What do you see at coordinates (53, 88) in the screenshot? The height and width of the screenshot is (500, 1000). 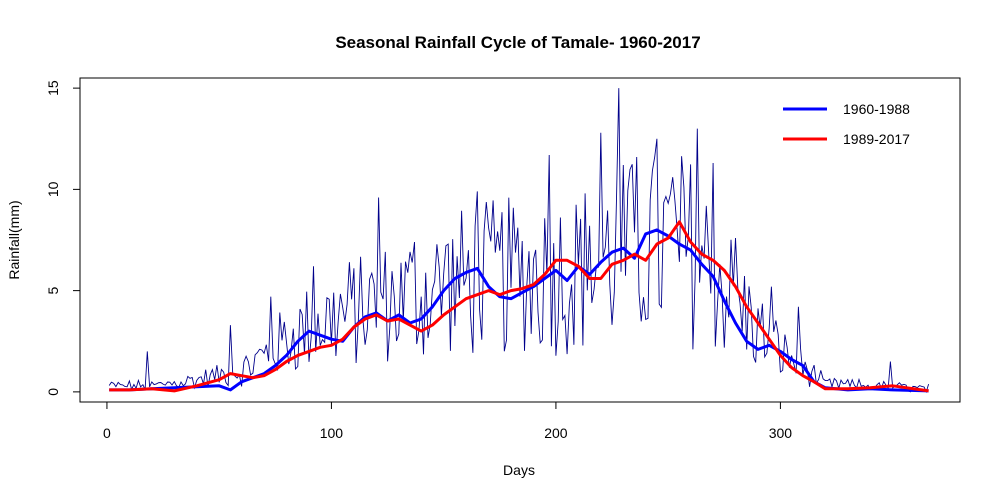 I see `y-tick-label: 15` at bounding box center [53, 88].